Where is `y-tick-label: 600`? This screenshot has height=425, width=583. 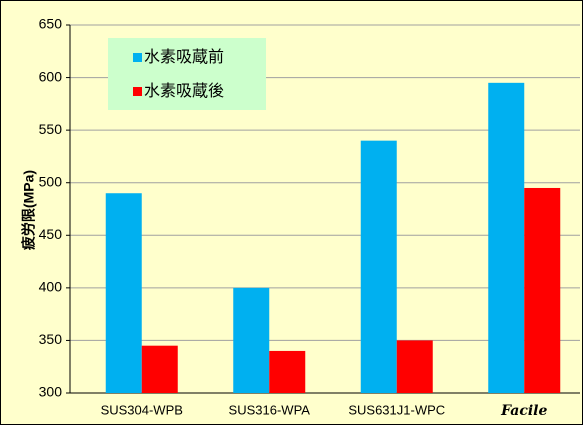 y-tick-label: 600 is located at coordinates (51, 76).